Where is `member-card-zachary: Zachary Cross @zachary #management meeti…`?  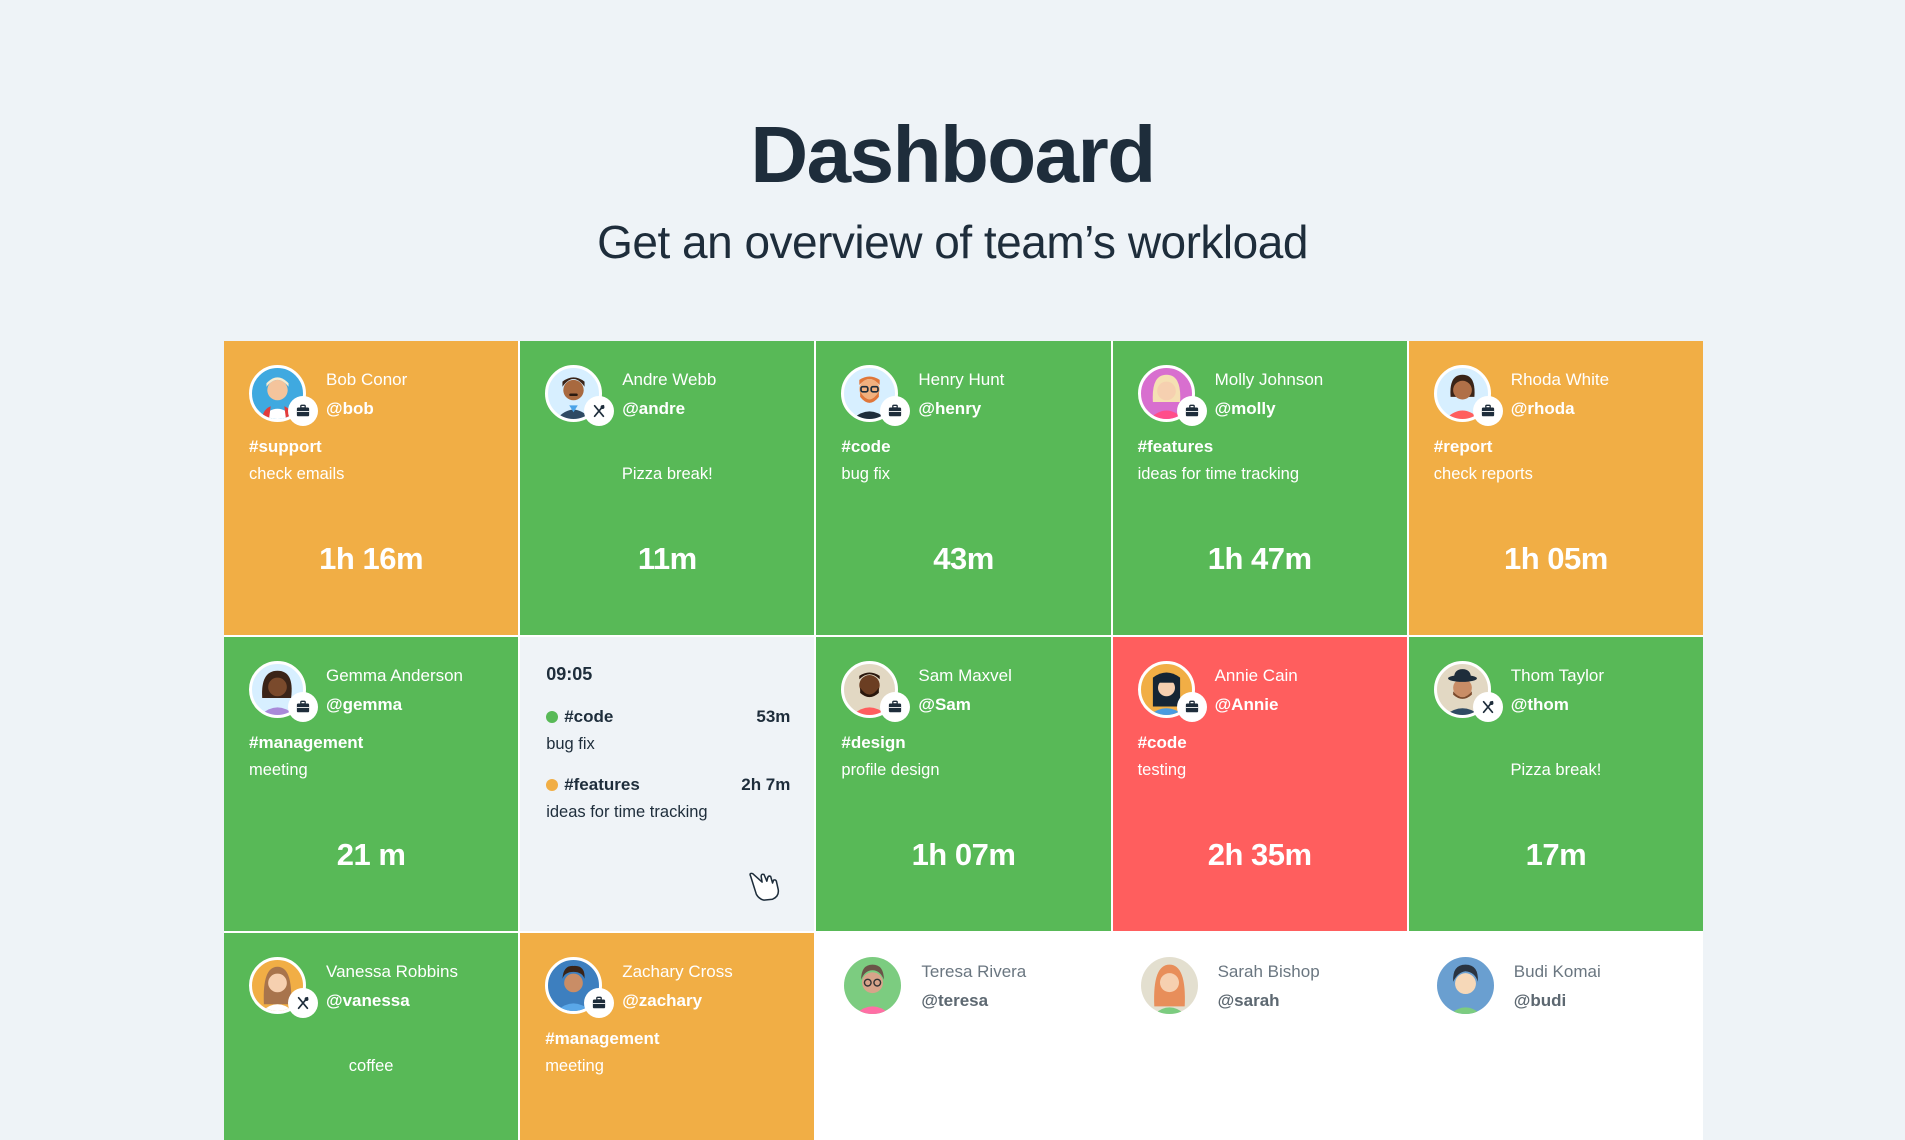
member-card-zachary: Zachary Cross @zachary #management meeti… is located at coordinates (667, 1036).